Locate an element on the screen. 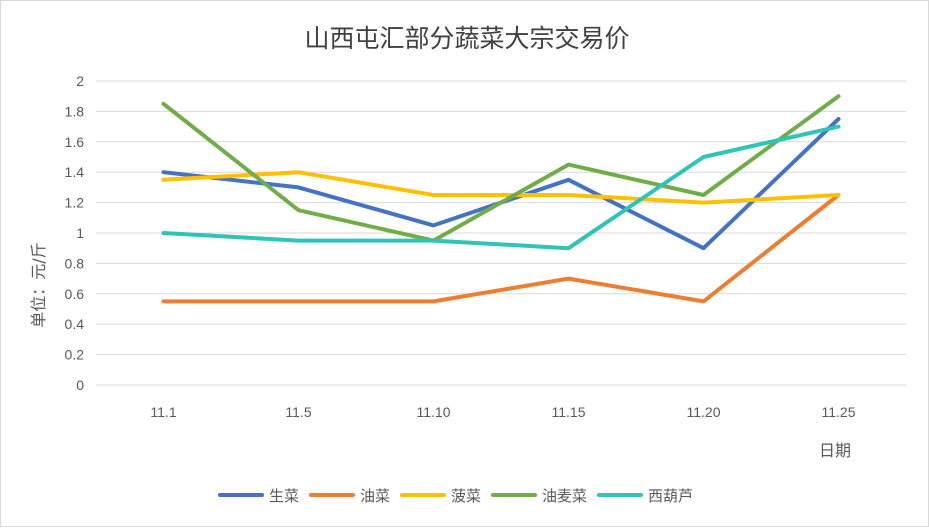  legend-label: 油麦菜 is located at coordinates (564, 496).